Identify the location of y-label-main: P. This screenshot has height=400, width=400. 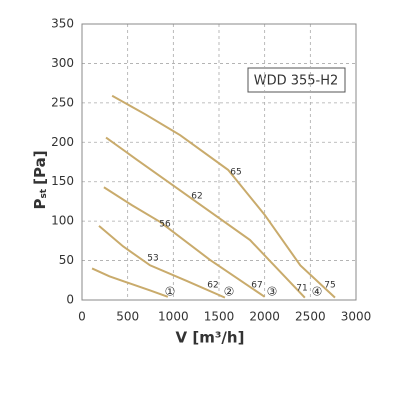
(40, 204).